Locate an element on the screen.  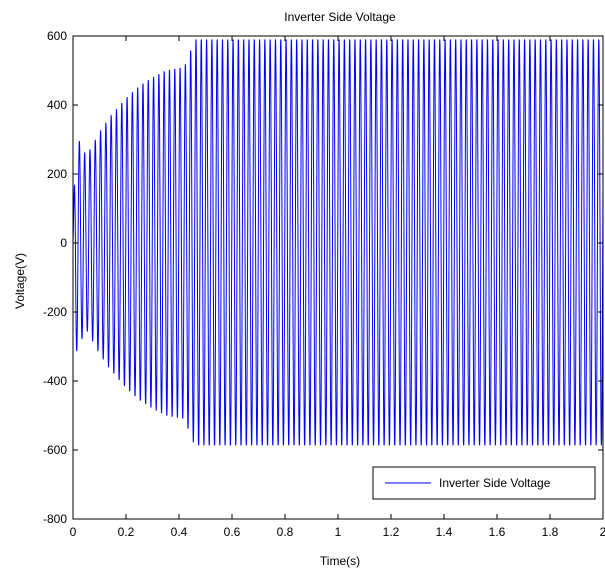
y-tick-label: -400 is located at coordinates (55, 381).